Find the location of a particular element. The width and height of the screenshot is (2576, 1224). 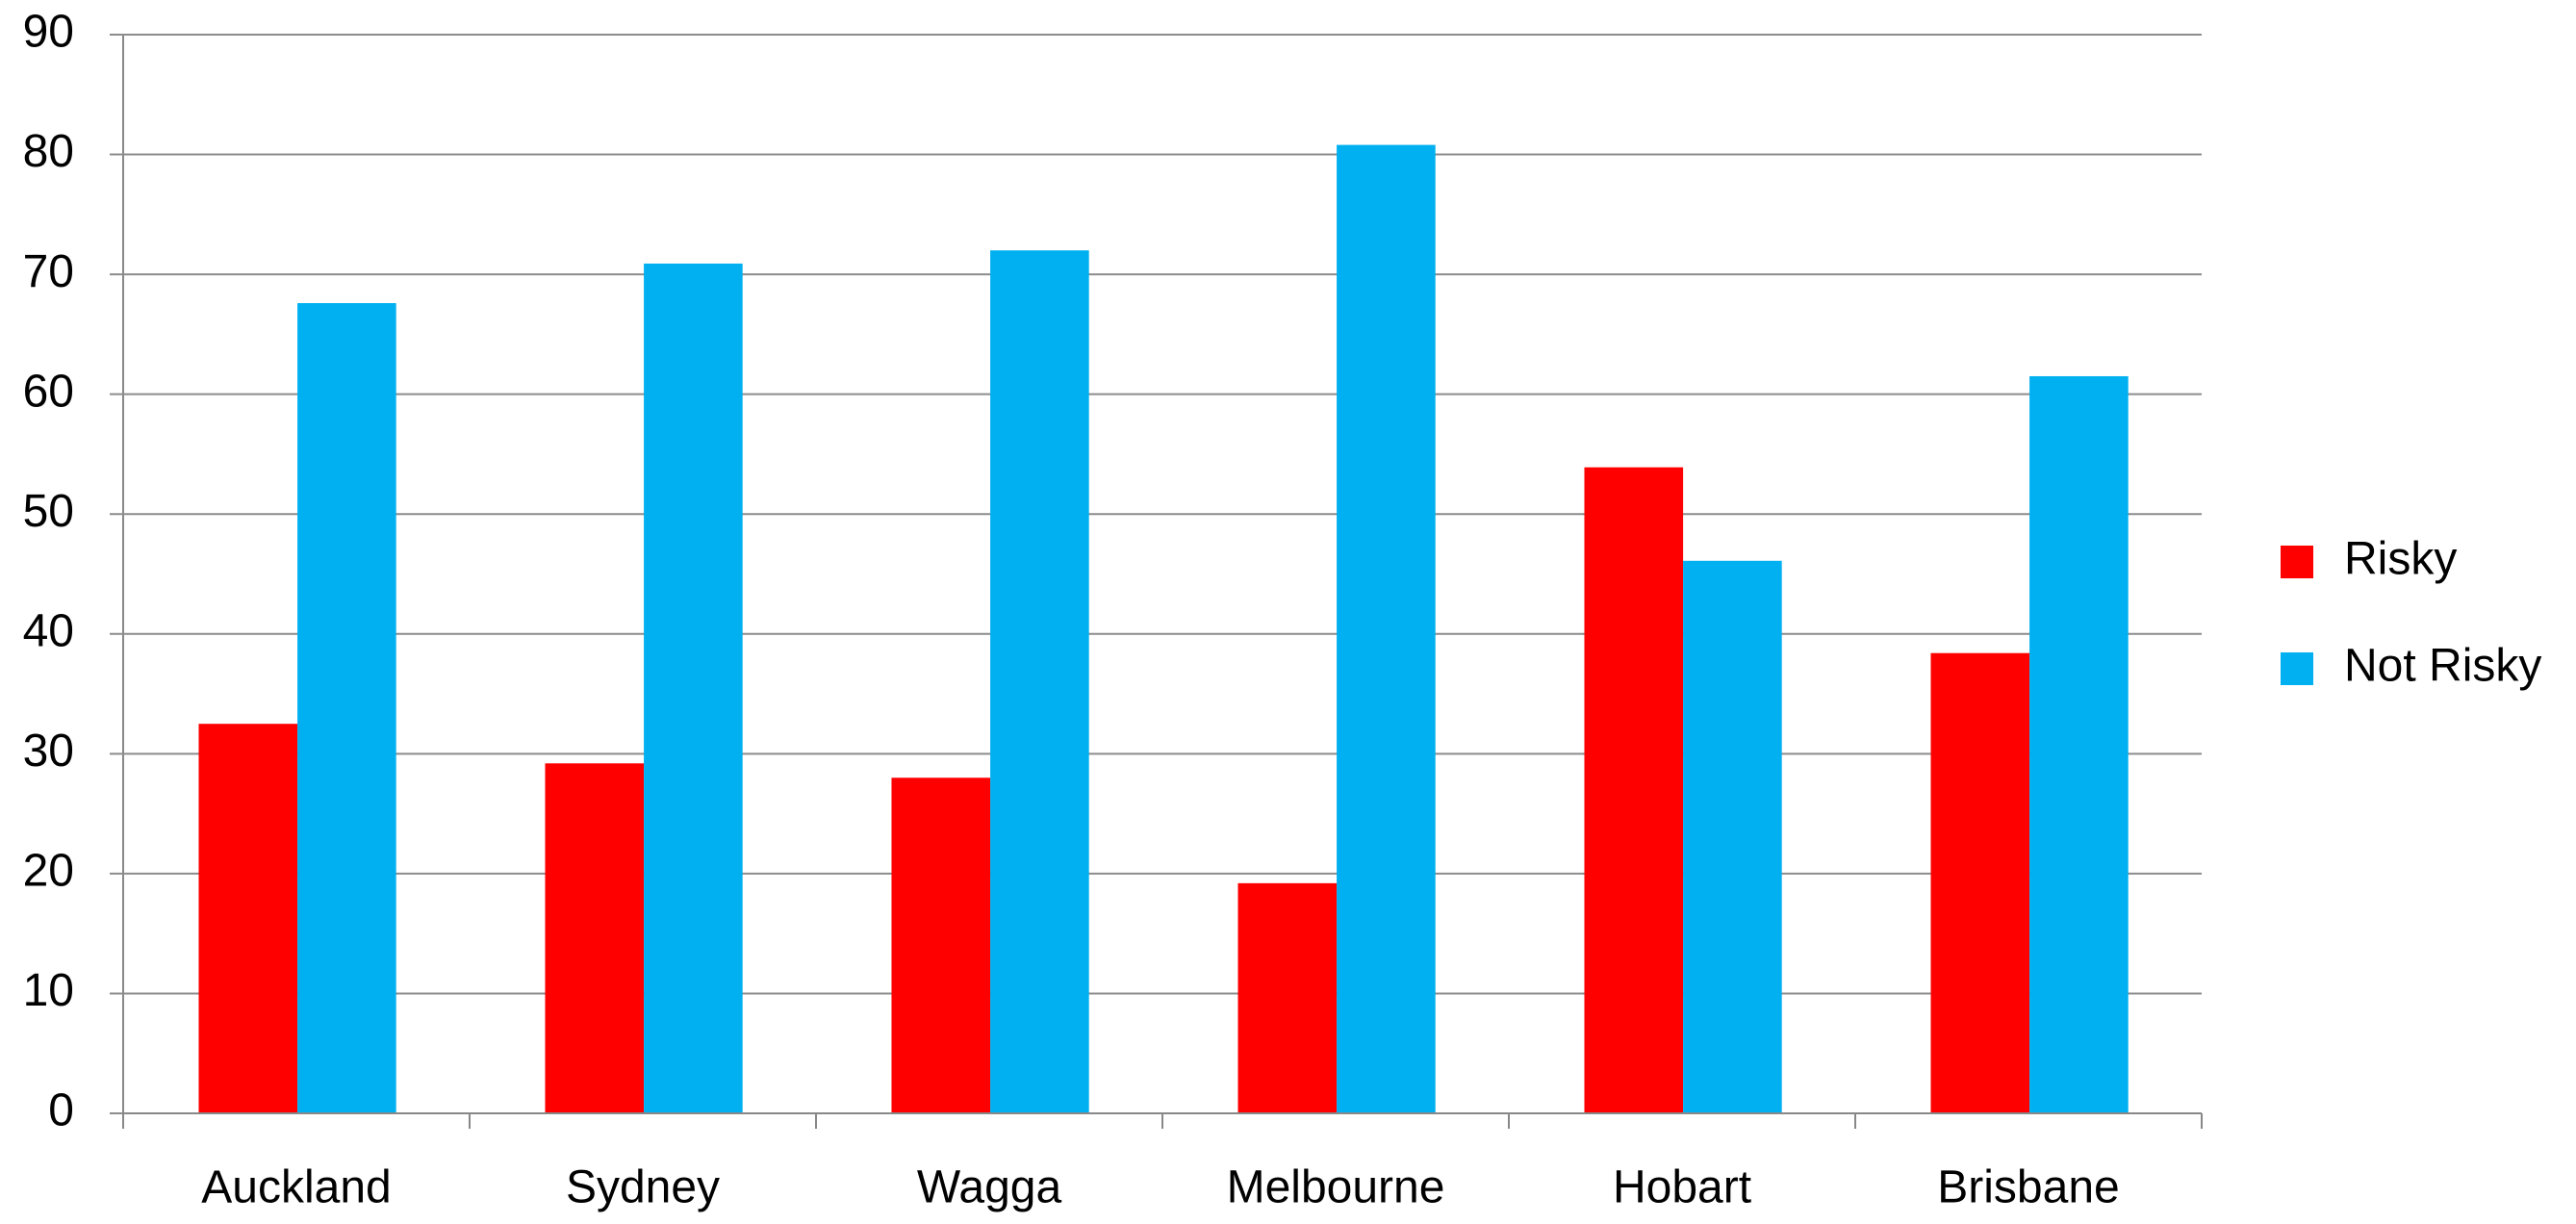

x-tick-label: Wagga is located at coordinates (989, 1188).